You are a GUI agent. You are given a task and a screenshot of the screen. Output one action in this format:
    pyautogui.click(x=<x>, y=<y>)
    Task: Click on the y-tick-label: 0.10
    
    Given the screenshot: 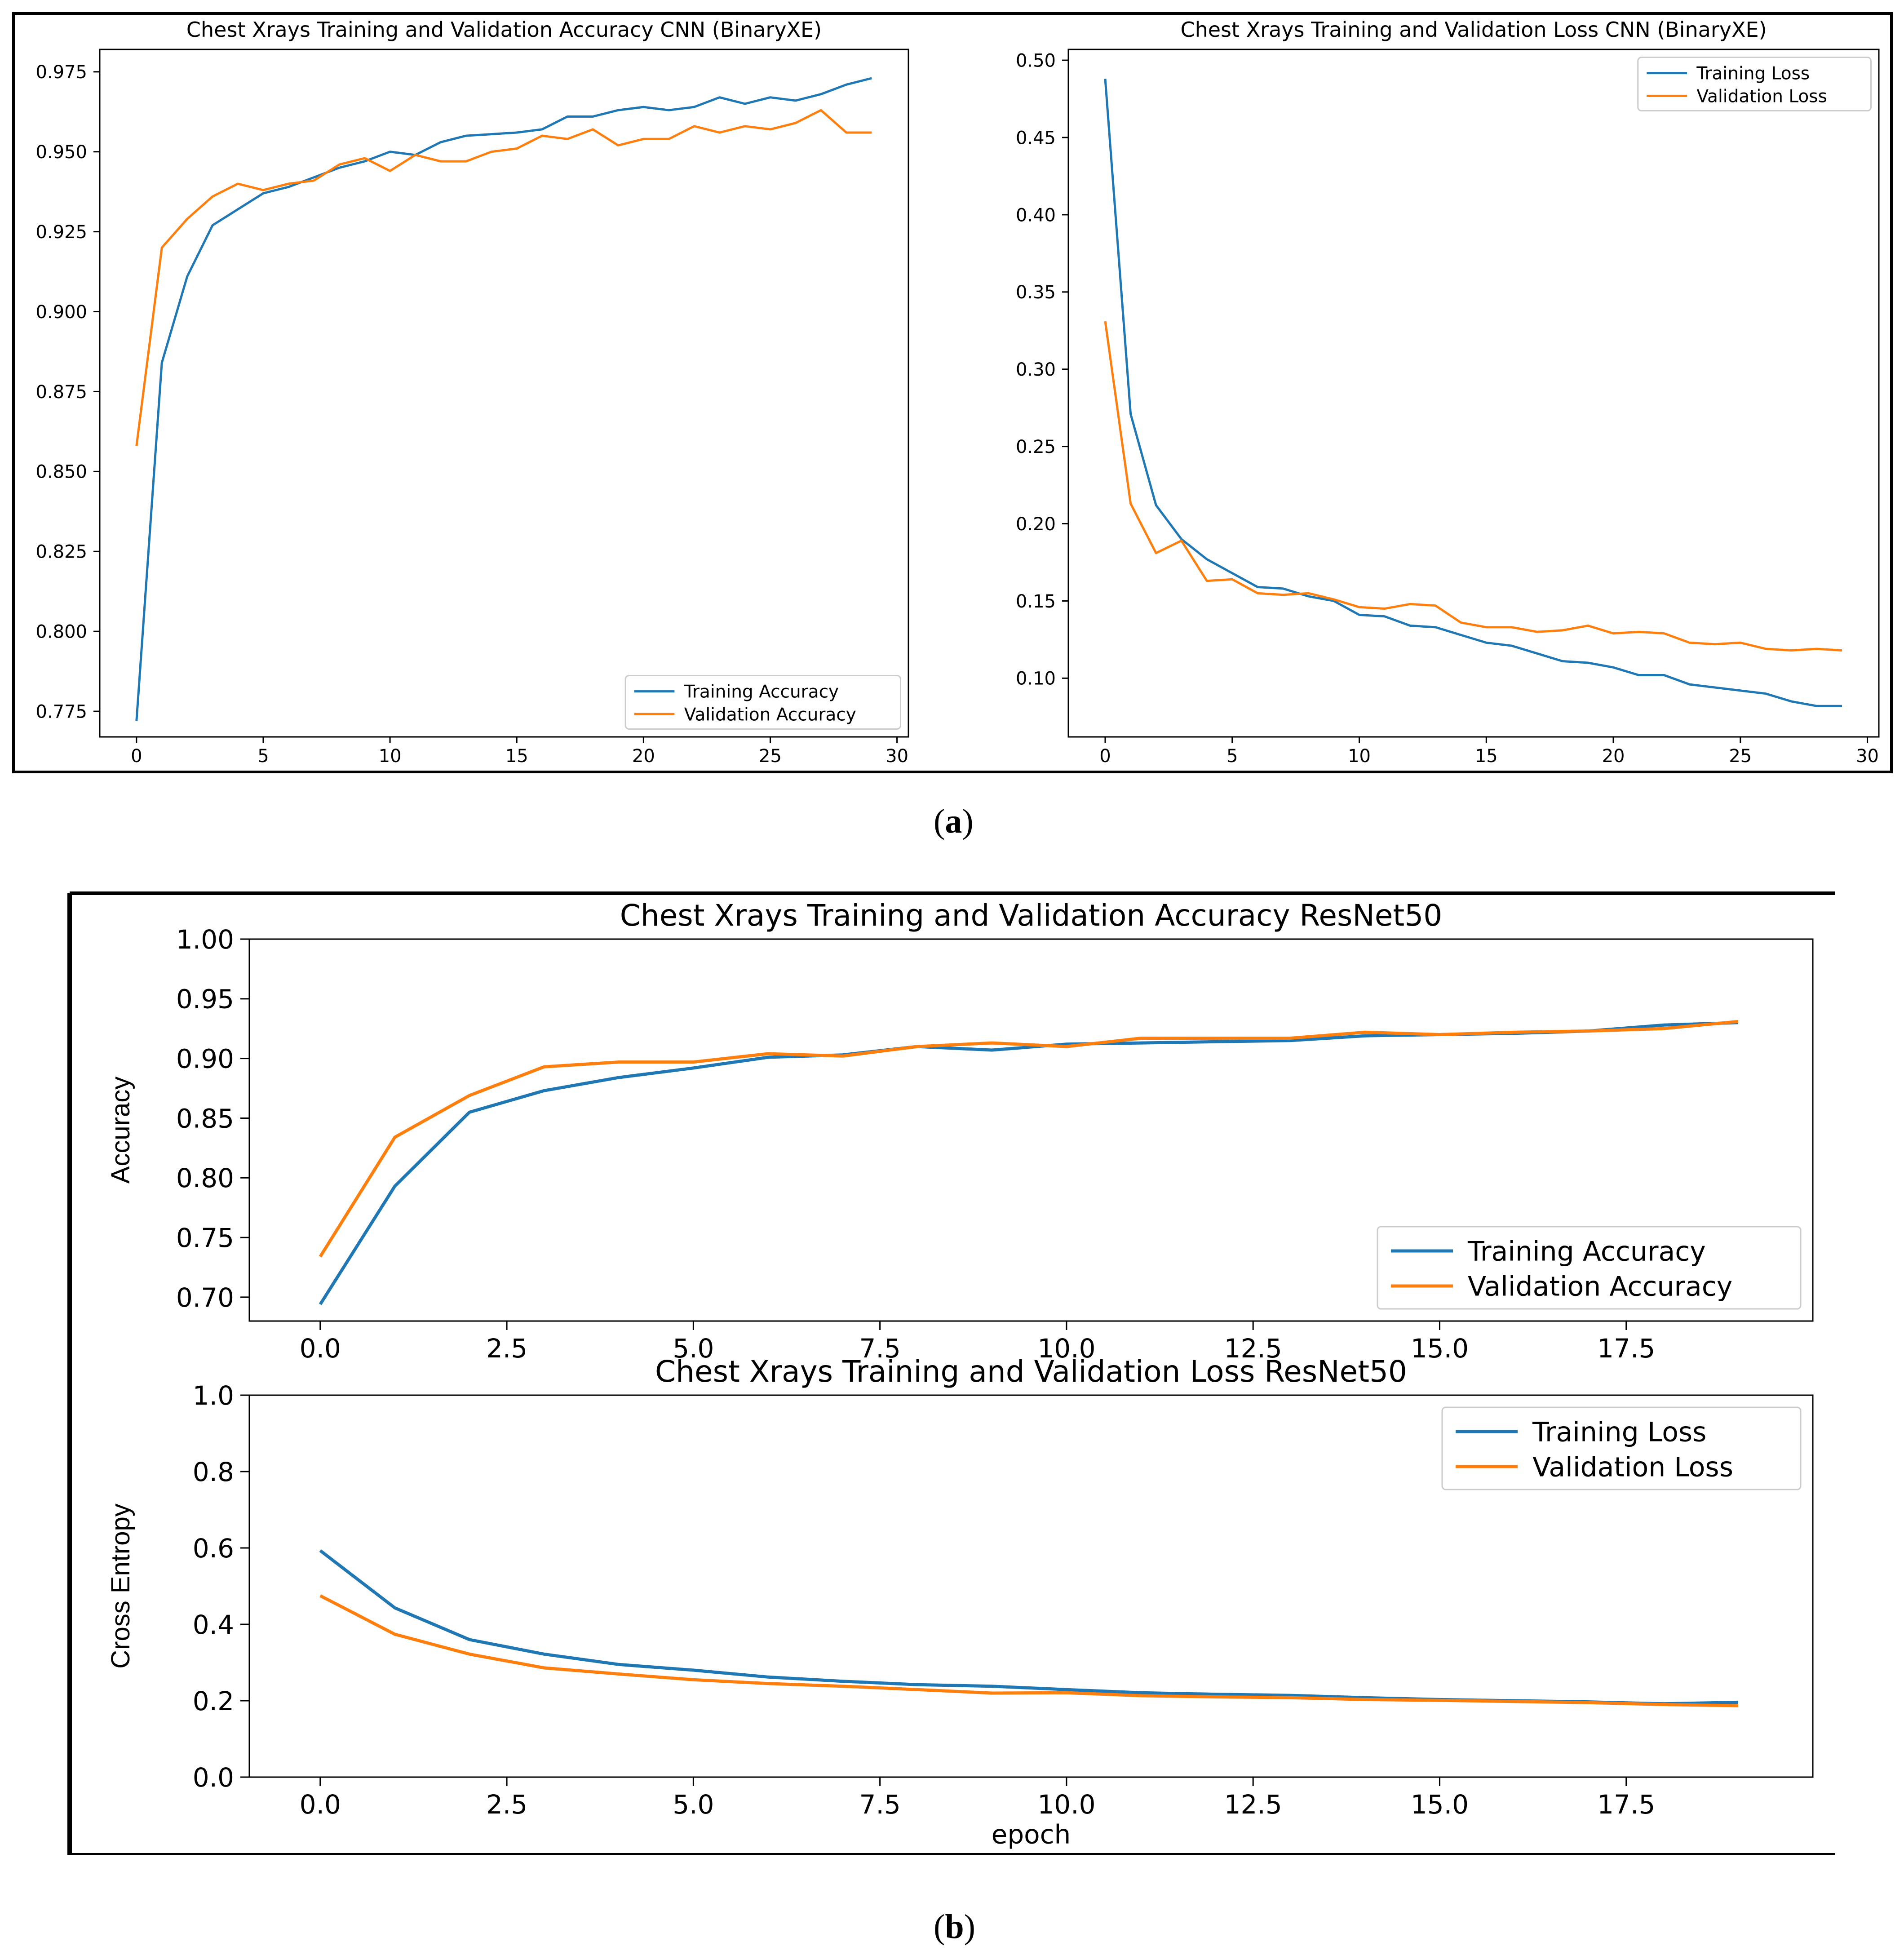 What is the action you would take?
    pyautogui.click(x=1036, y=679)
    